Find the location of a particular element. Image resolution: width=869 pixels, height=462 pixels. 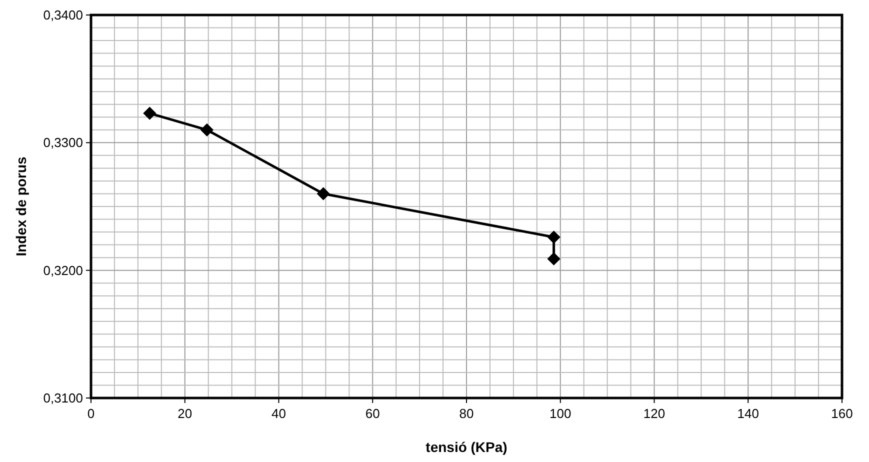

y-tick-label: 0,3100 is located at coordinates (63, 398).